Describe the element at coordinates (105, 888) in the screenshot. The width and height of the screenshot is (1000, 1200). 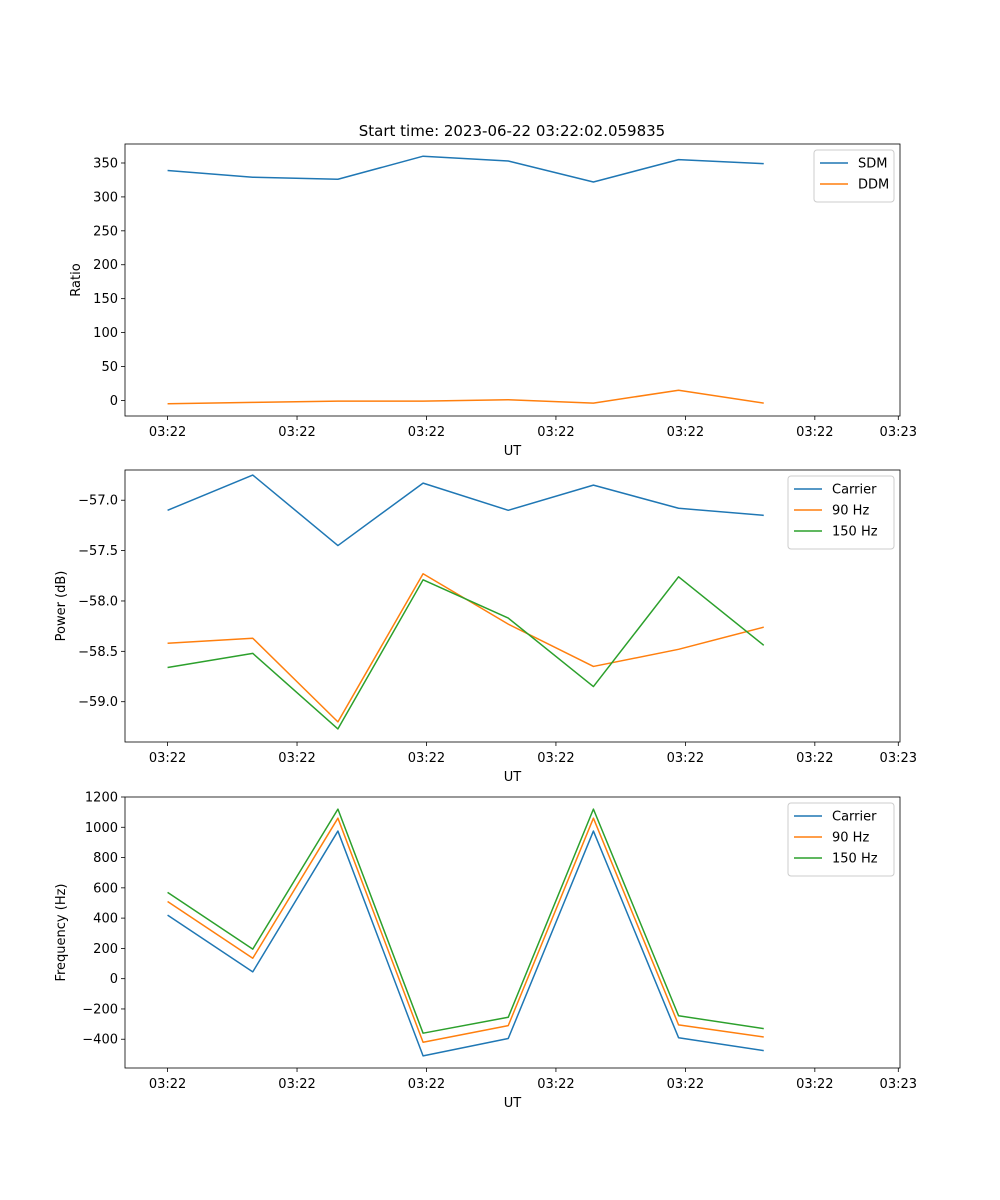
I see `y-tick-label: 600` at that location.